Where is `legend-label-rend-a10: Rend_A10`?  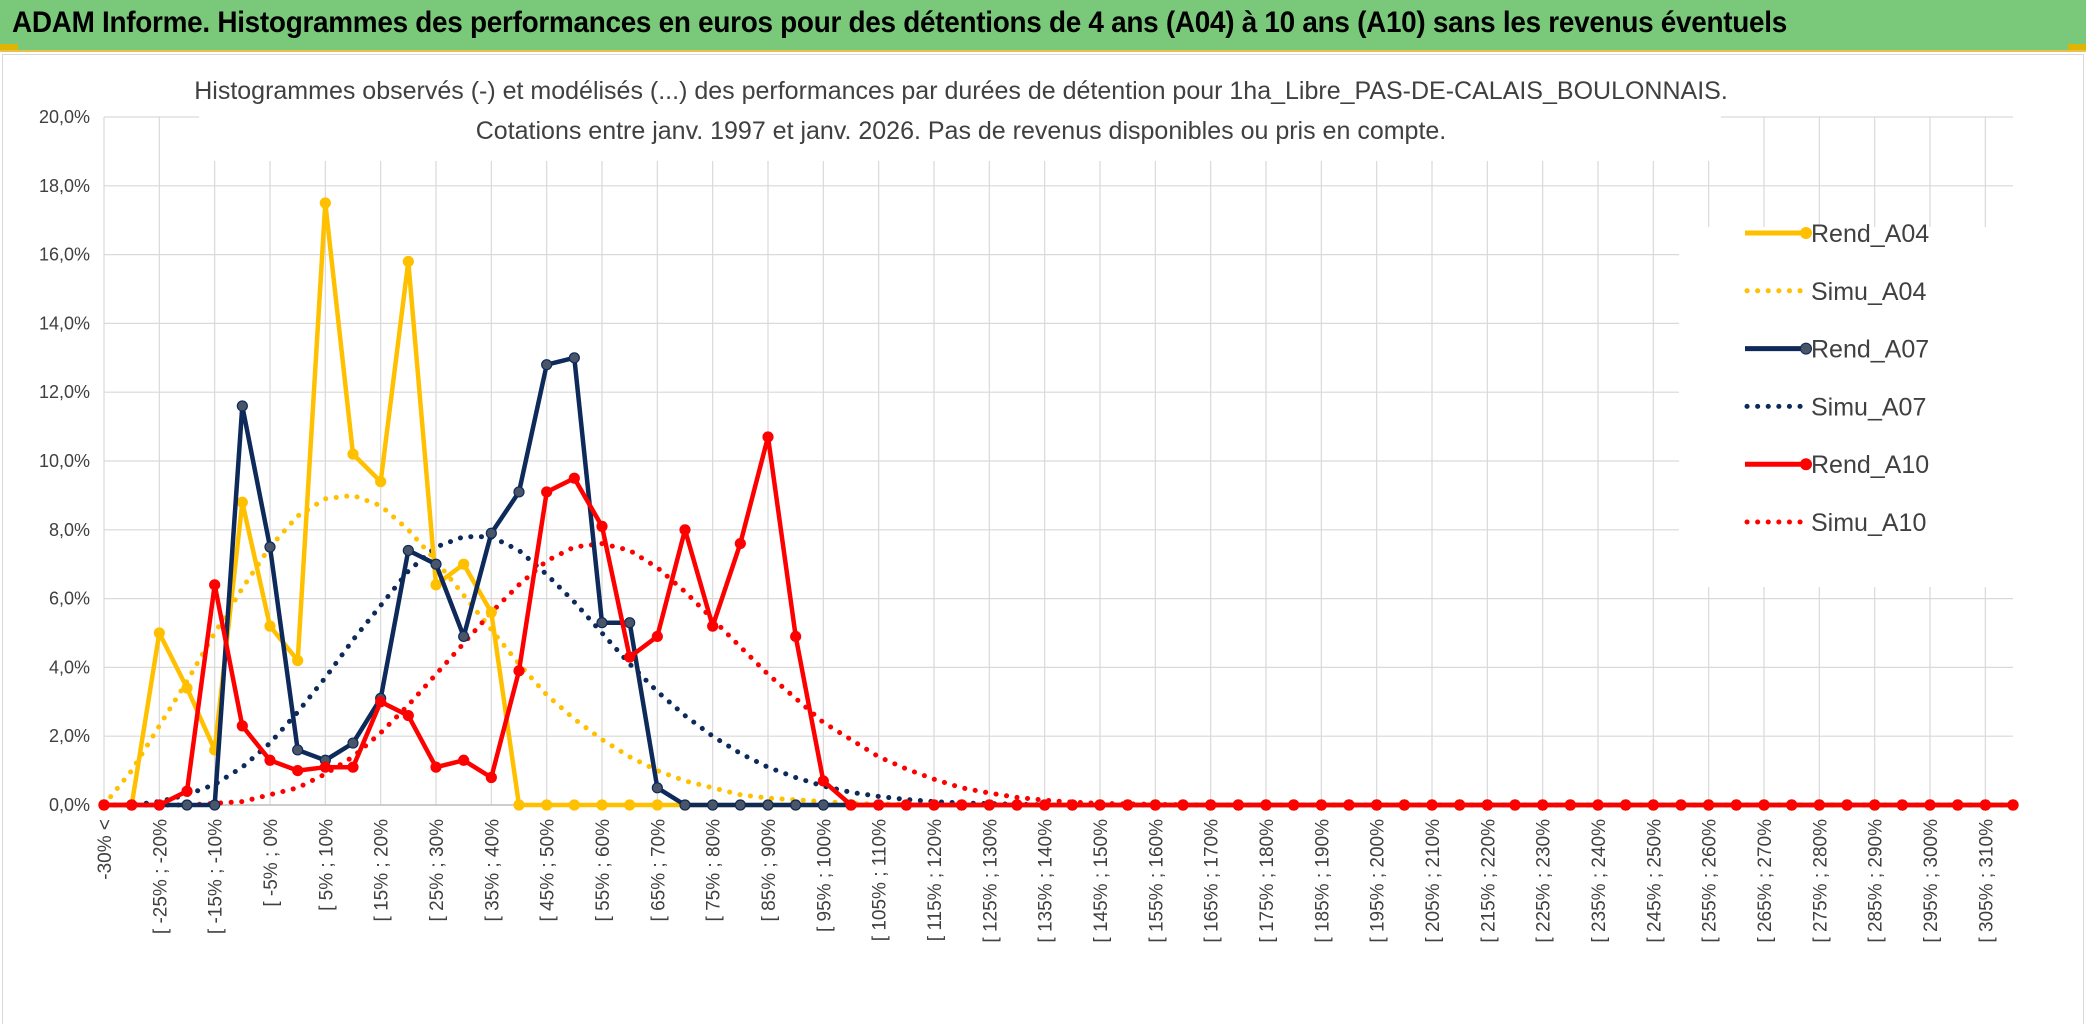 legend-label-rend-a10: Rend_A10 is located at coordinates (1870, 465).